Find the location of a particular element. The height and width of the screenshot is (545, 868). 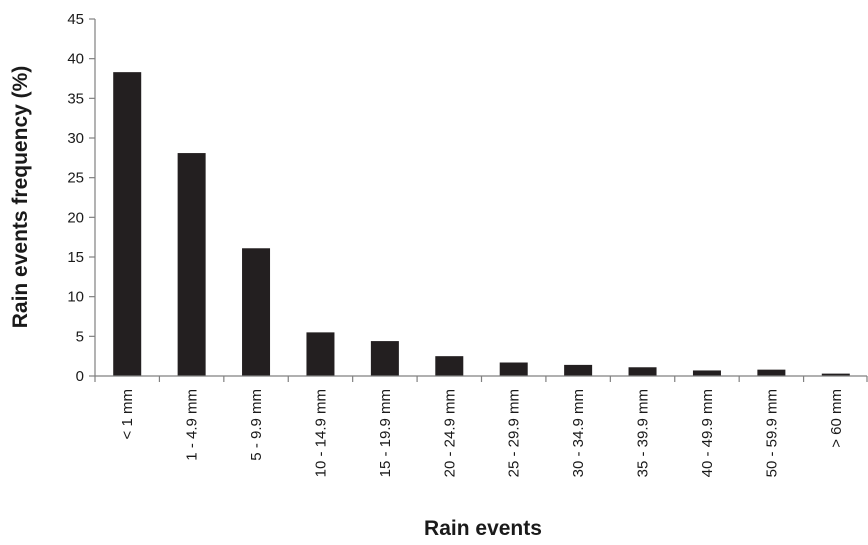

x-tick-label-9: 40 - 49.9 mm is located at coordinates (707, 433).